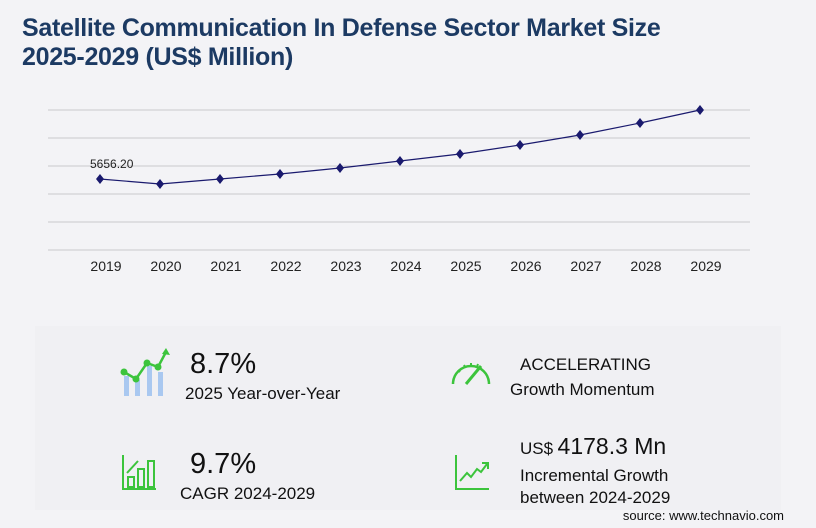  Describe the element at coordinates (585, 266) in the screenshot. I see `x-tick-label: 2027` at that location.